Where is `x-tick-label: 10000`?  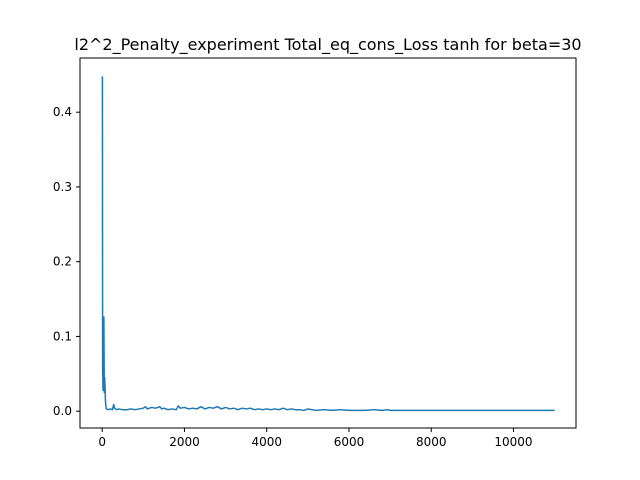
x-tick-label: 10000 is located at coordinates (513, 442).